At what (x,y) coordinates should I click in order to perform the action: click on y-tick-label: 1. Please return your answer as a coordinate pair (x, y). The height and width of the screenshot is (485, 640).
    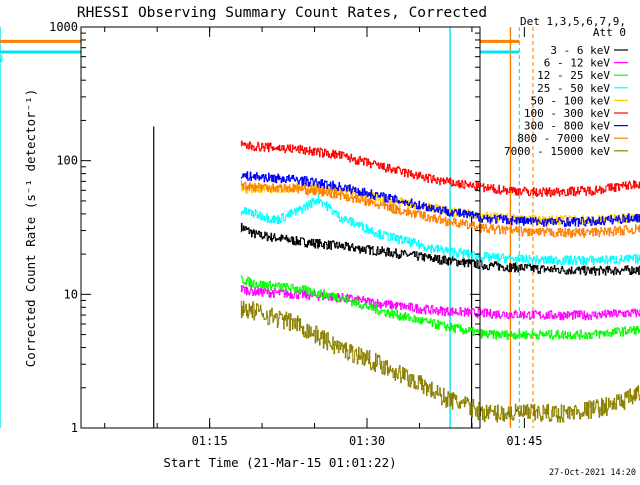
    Looking at the image, I should click on (74, 428).